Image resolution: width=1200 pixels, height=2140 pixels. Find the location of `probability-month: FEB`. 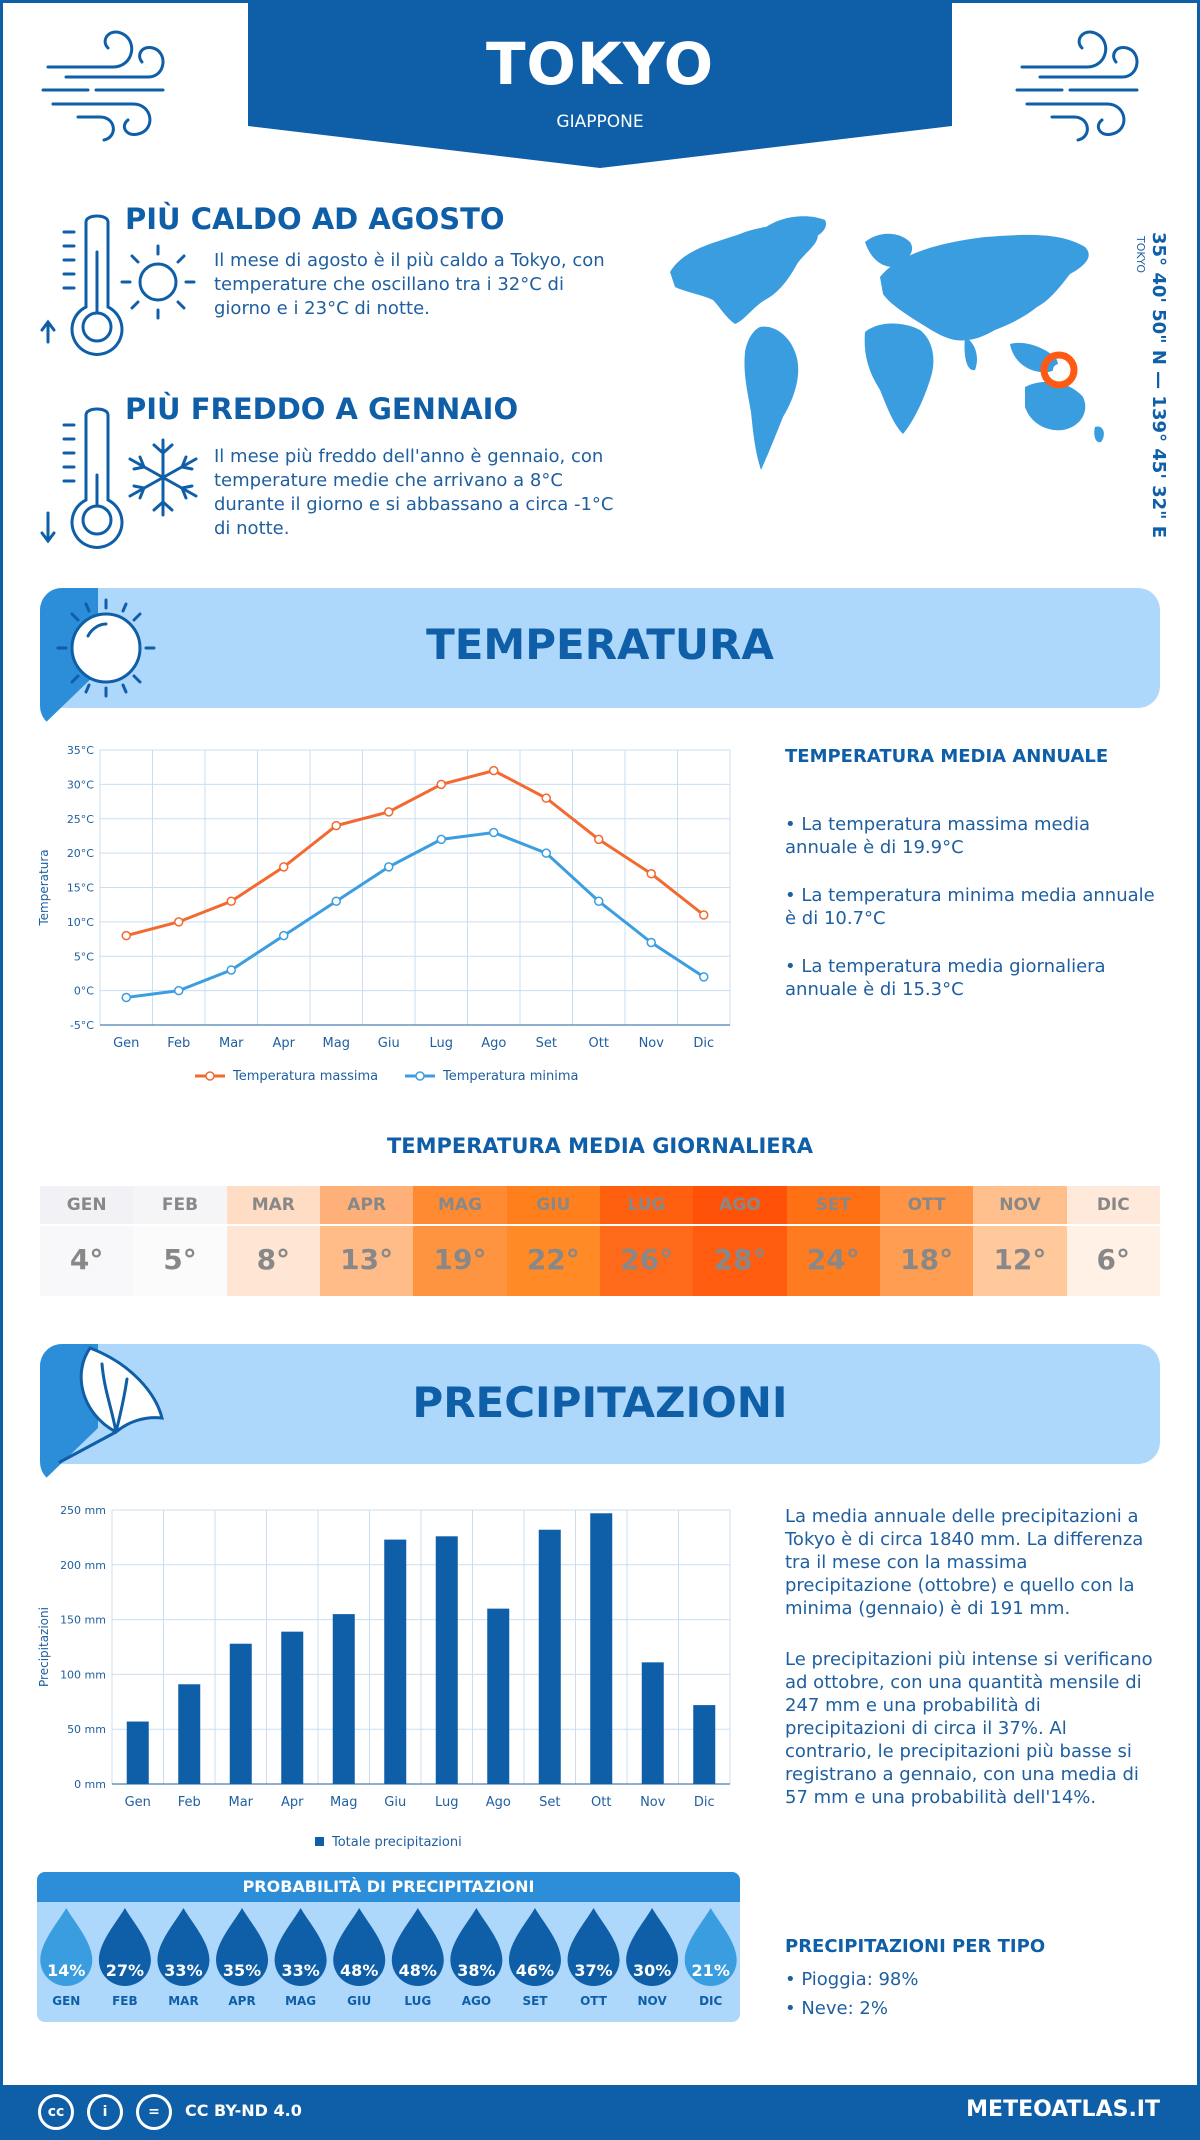

probability-month: FEB is located at coordinates (125, 2001).